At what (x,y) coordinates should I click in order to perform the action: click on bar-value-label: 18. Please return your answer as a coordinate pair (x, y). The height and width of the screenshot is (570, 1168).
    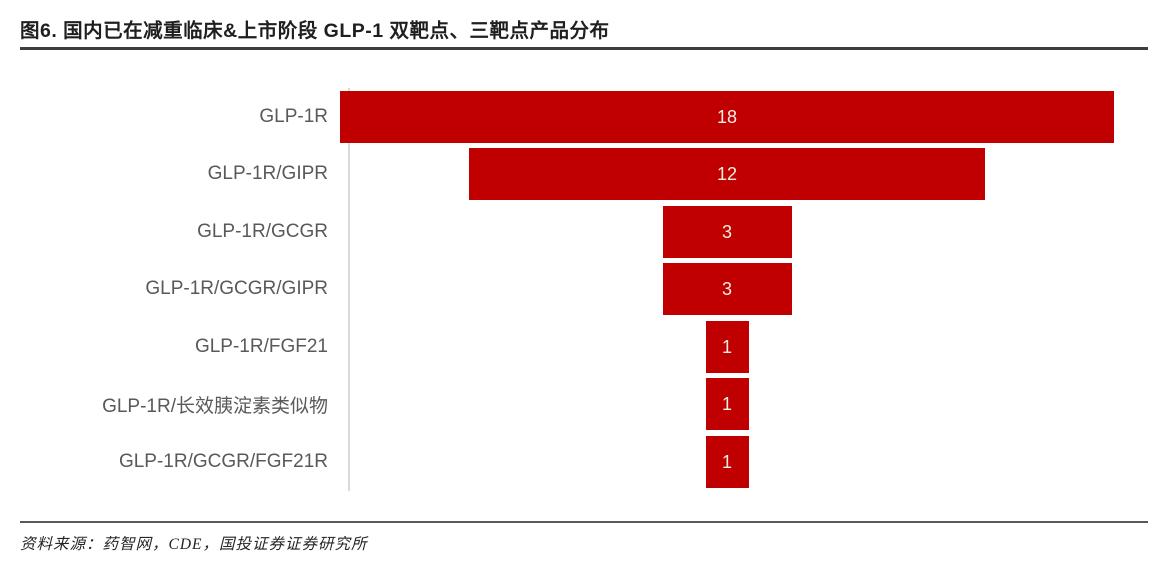
    Looking at the image, I should click on (727, 116).